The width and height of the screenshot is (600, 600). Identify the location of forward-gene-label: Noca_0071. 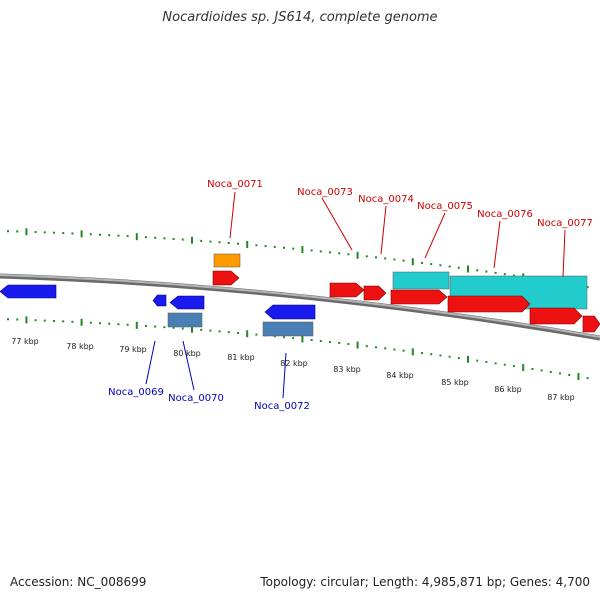
(235, 184).